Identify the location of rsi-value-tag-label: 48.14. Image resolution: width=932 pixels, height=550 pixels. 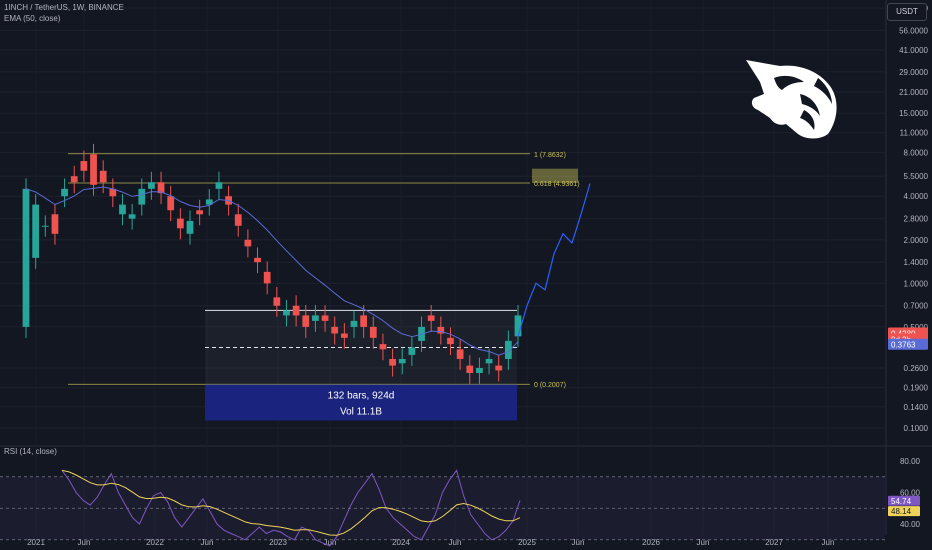
(901, 511).